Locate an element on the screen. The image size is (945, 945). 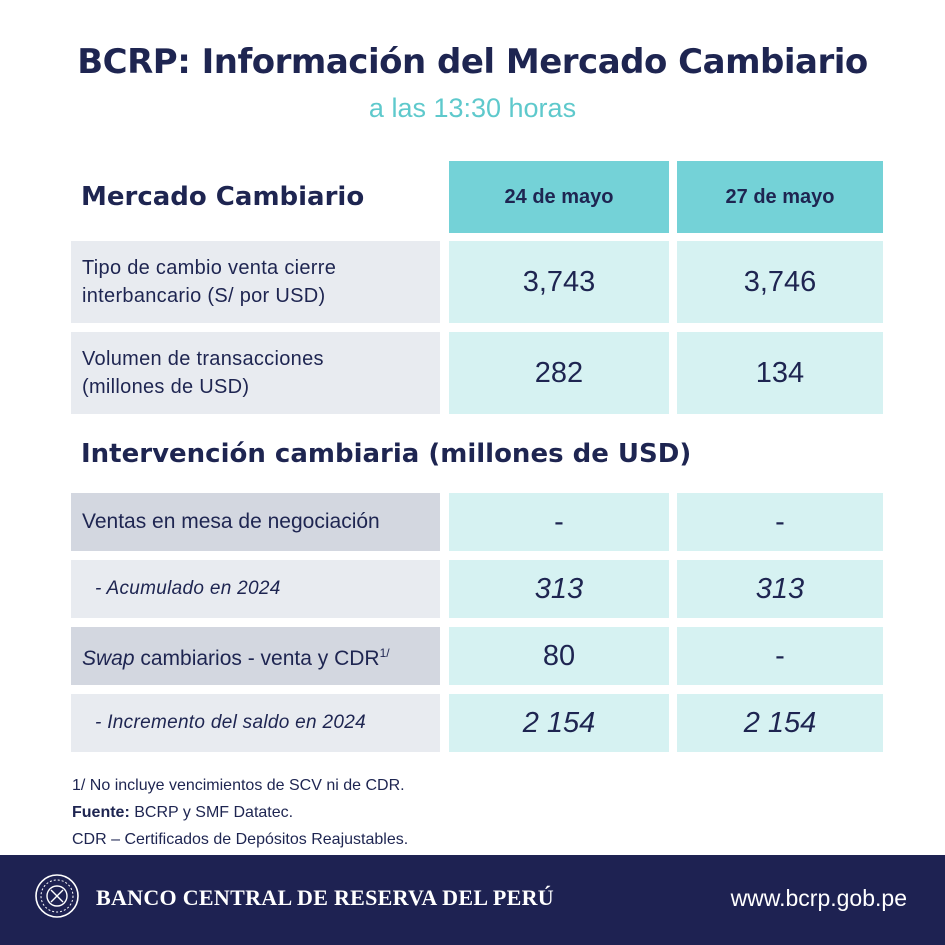
bcrp-seal-icon is located at coordinates (57, 896).